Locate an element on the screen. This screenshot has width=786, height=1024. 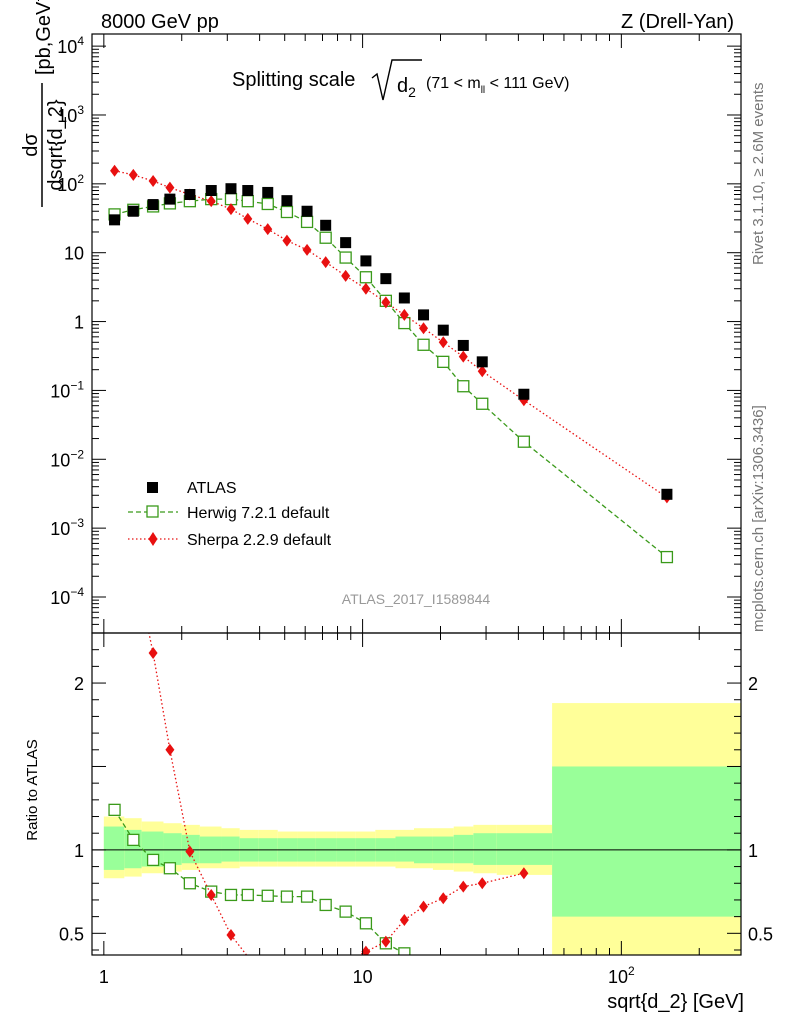
mcplots-reference-label: mcplots.cern.ch [arXiv:1306.3436] is located at coordinates (758, 518).